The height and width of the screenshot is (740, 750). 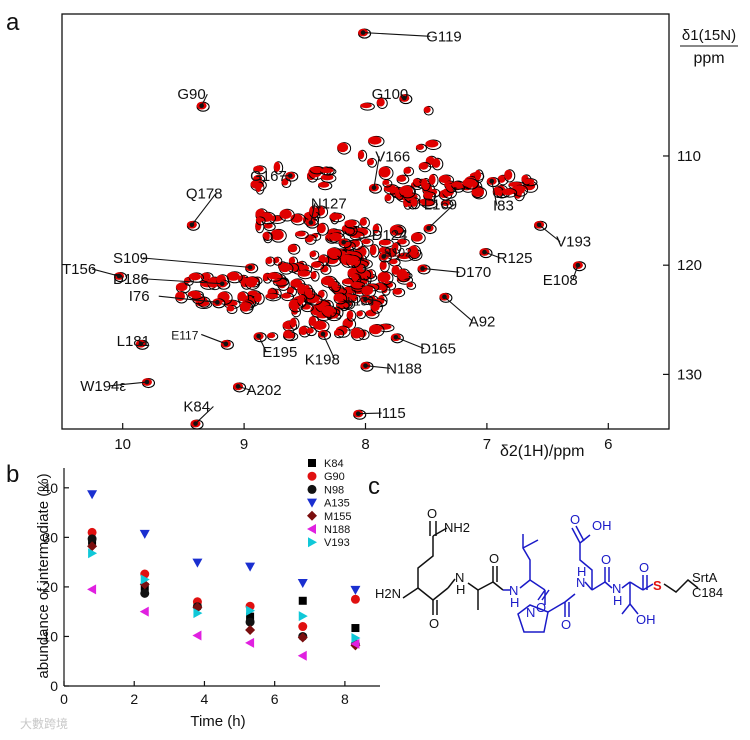 What do you see at coordinates (345, 699) in the screenshot?
I see `abundance-x-tick-label: 8` at bounding box center [345, 699].